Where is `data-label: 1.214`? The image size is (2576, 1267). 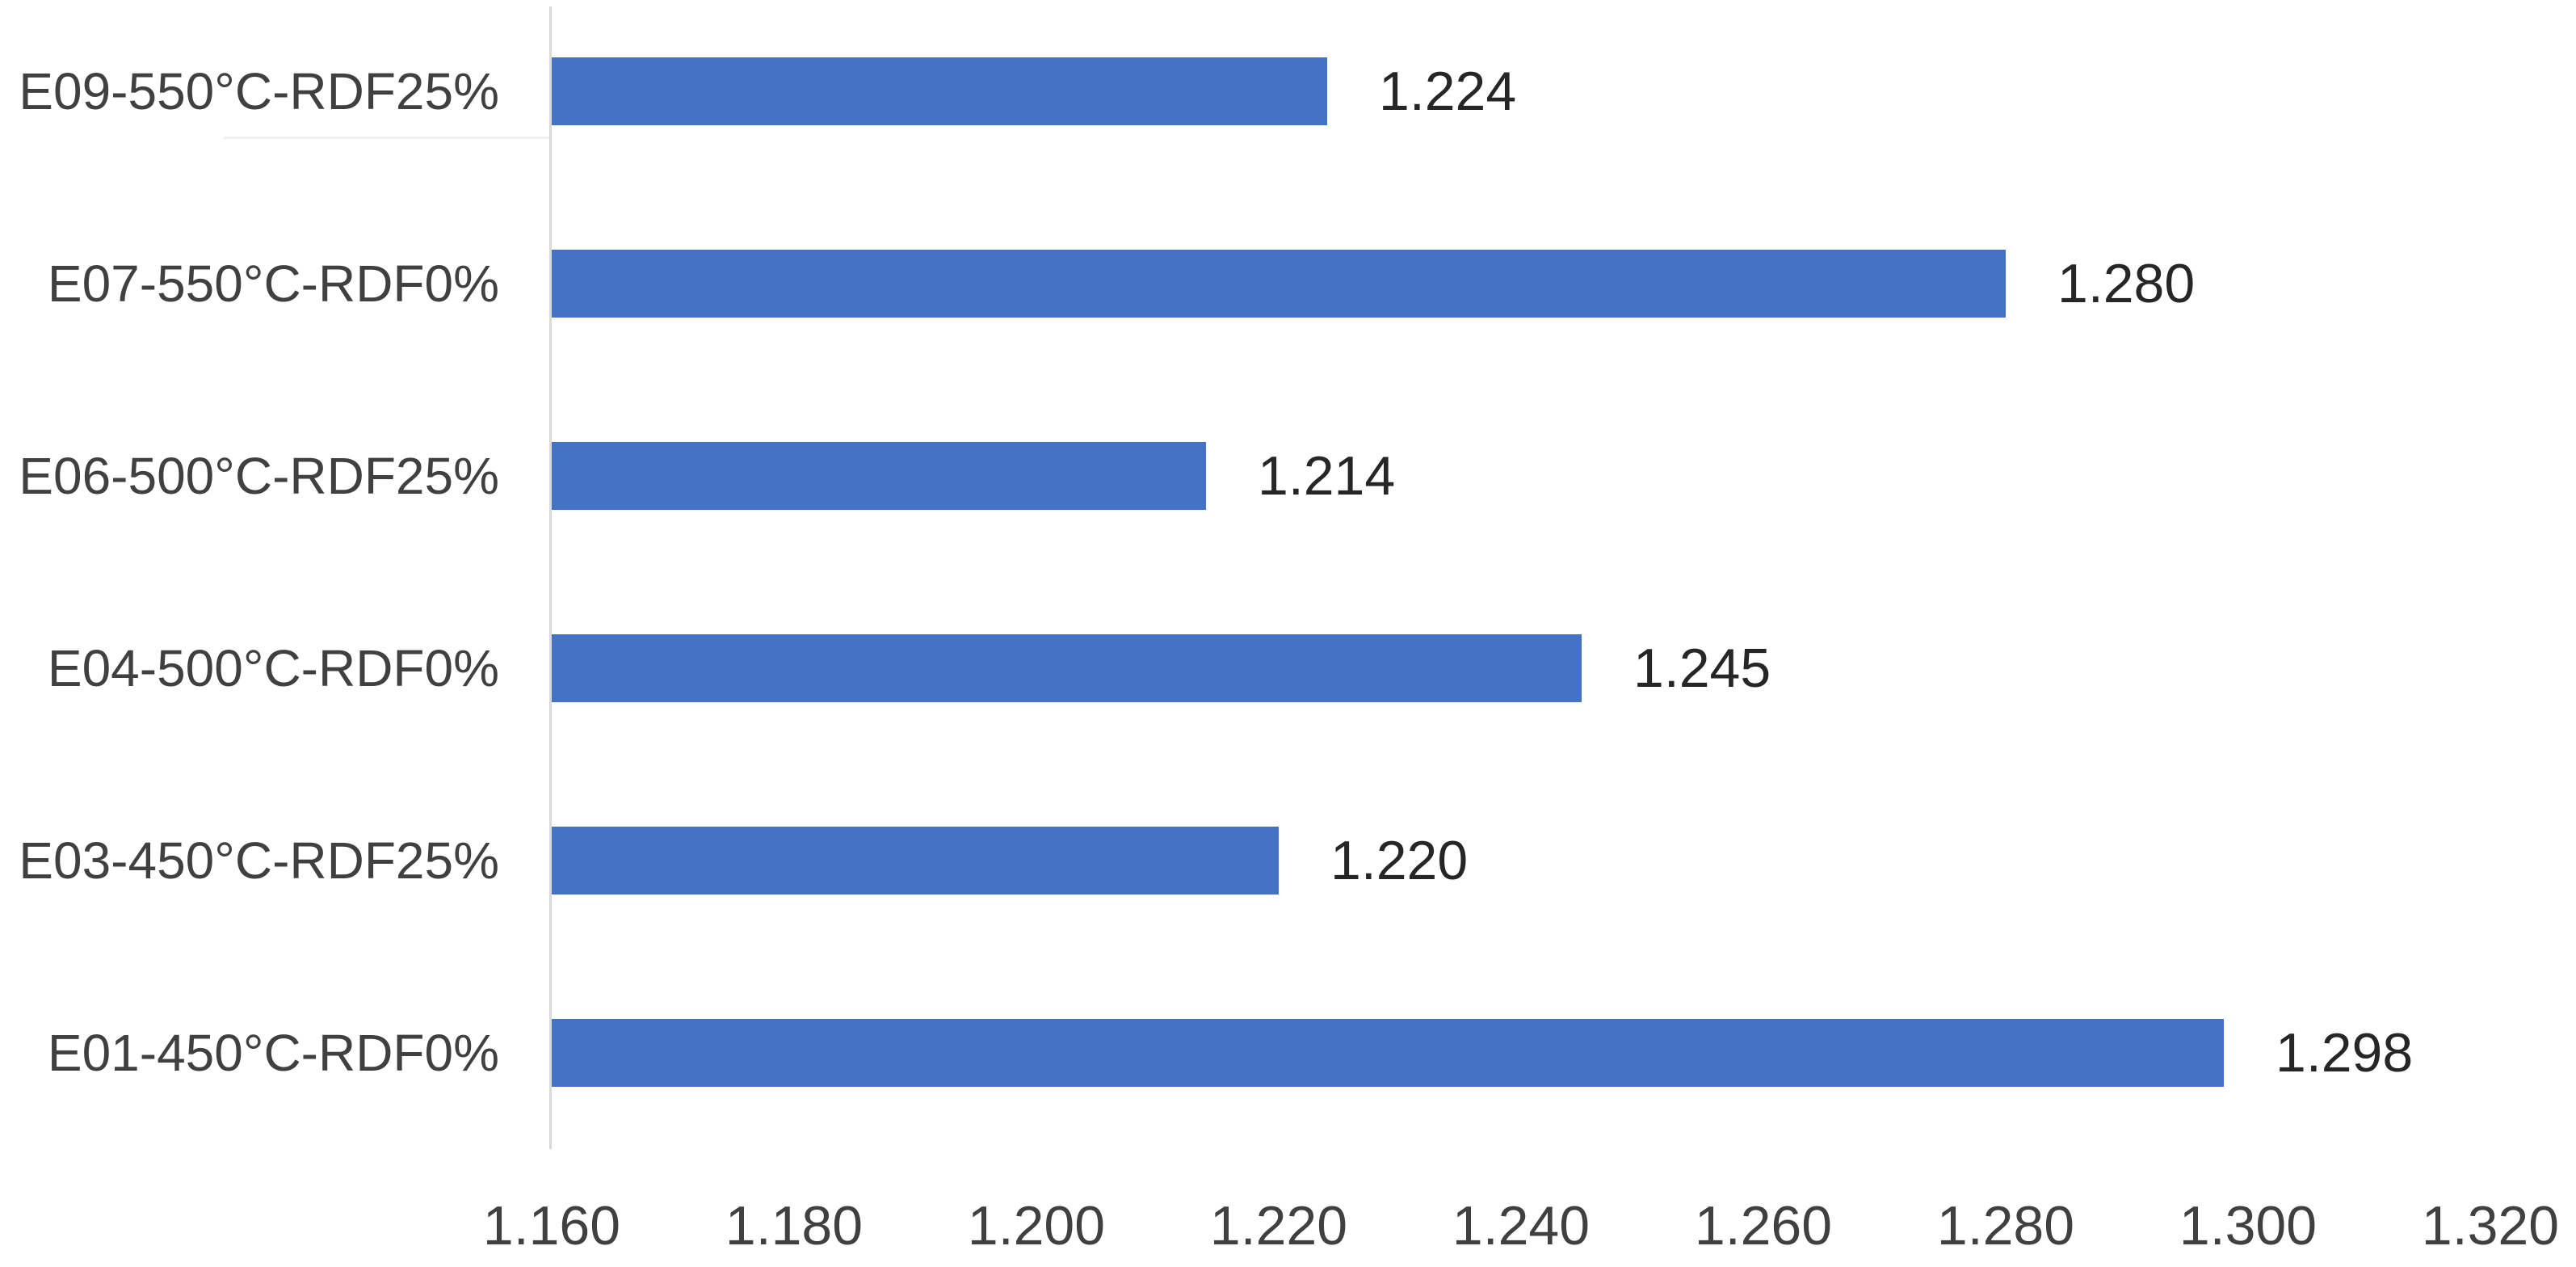
data-label: 1.214 is located at coordinates (1327, 476).